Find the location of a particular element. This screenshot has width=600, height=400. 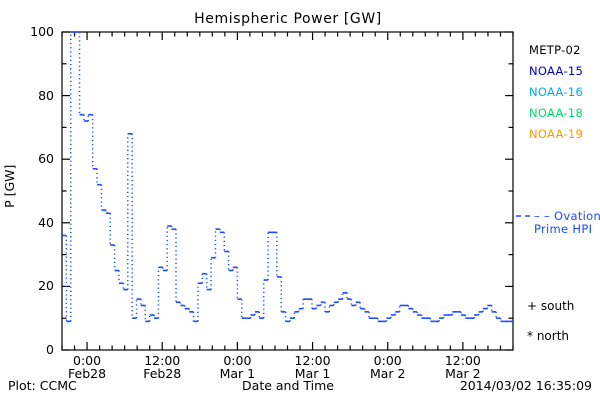

page-title: Hemispheric Power [GW] is located at coordinates (288, 19).